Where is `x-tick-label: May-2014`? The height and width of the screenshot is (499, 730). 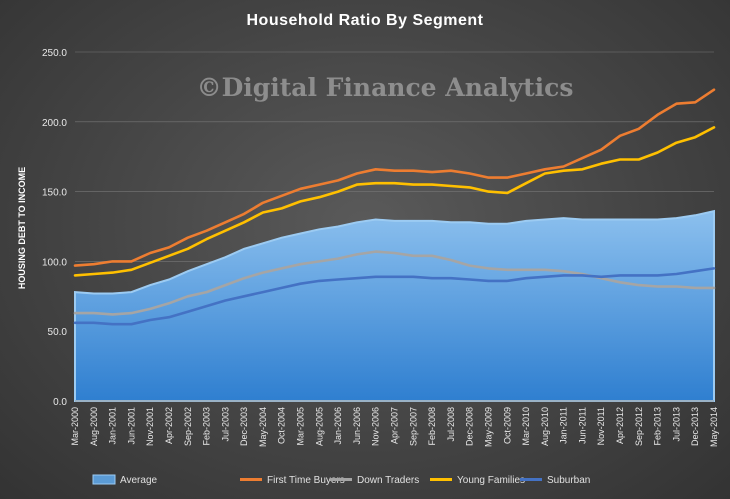 x-tick-label: May-2014 is located at coordinates (714, 427).